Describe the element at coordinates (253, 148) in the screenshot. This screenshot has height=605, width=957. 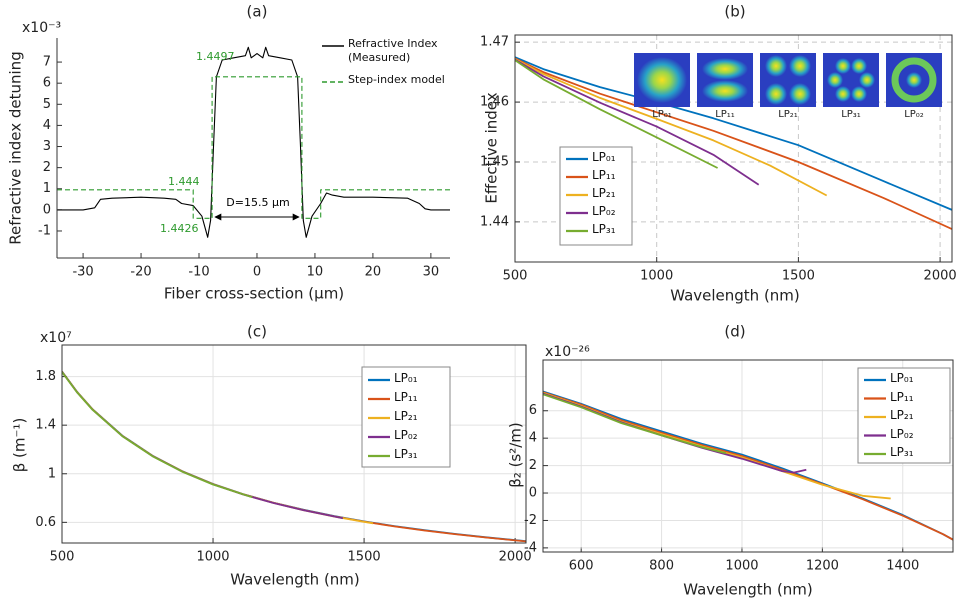
I see `plot-area` at that location.